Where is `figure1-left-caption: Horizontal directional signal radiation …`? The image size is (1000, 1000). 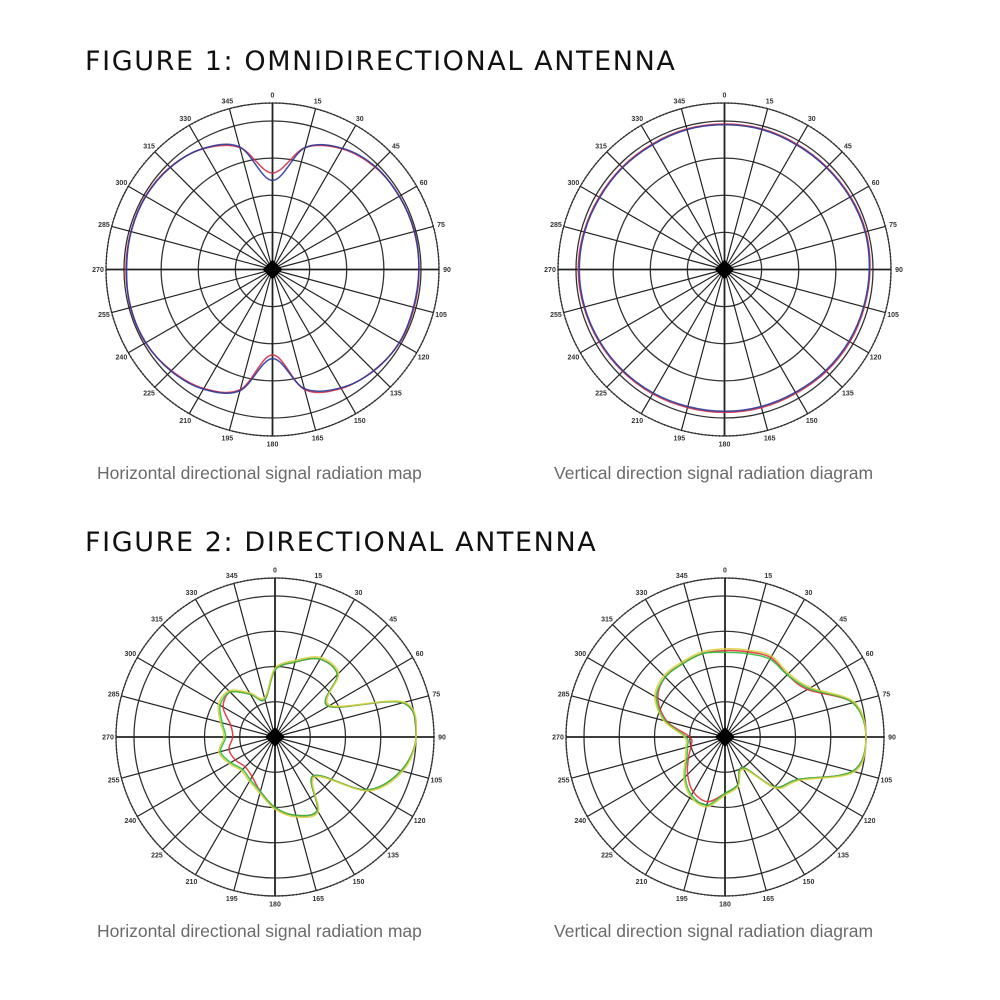
figure1-left-caption: Horizontal directional signal radiation … is located at coordinates (259, 473).